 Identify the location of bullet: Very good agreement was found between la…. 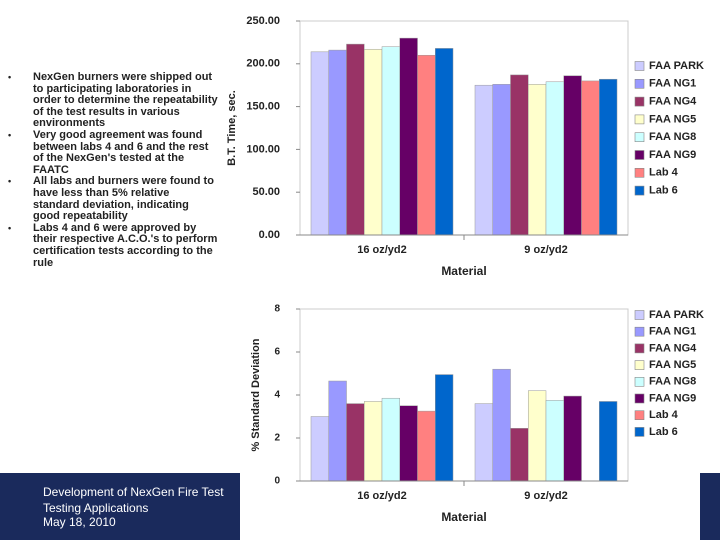
(113, 152).